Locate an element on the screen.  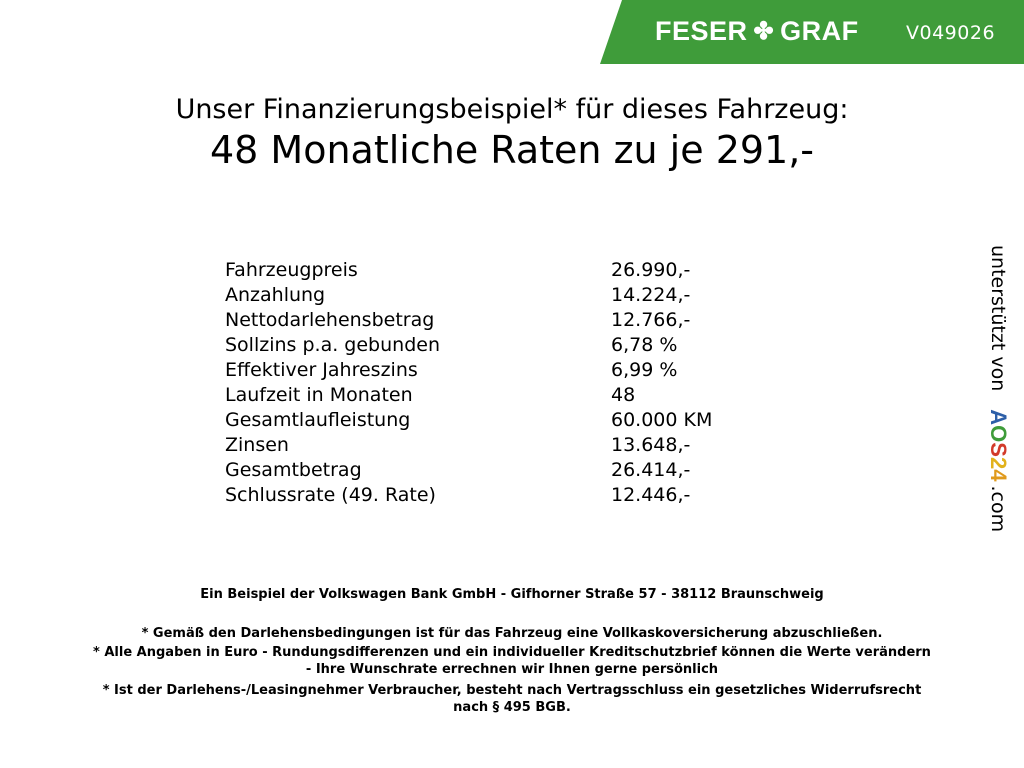
table-row: Nettodarlehensbetrag 12.766,- is located at coordinates (468, 320).